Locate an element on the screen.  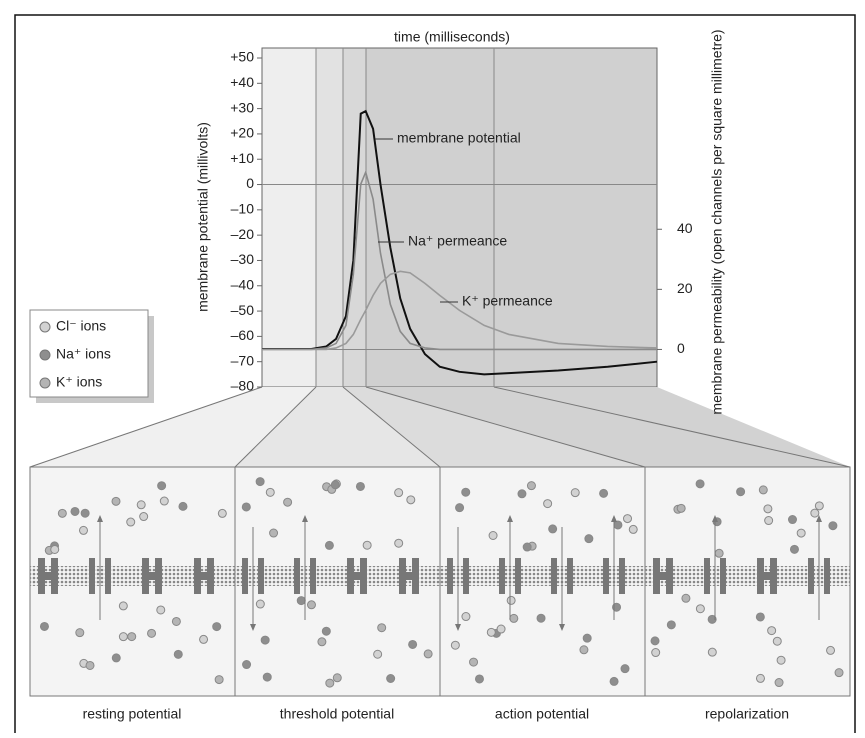
y-axis-label: membrane potential (millivolts) is located at coordinates (203, 217).